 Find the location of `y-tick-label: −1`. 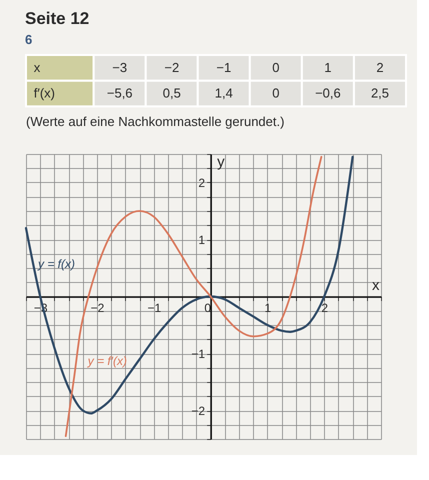

y-tick-label: −1 is located at coordinates (198, 354).